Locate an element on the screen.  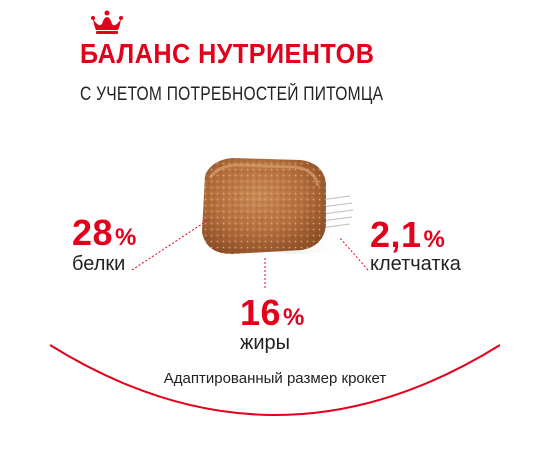
protein-value: 28 is located at coordinates (93, 232).